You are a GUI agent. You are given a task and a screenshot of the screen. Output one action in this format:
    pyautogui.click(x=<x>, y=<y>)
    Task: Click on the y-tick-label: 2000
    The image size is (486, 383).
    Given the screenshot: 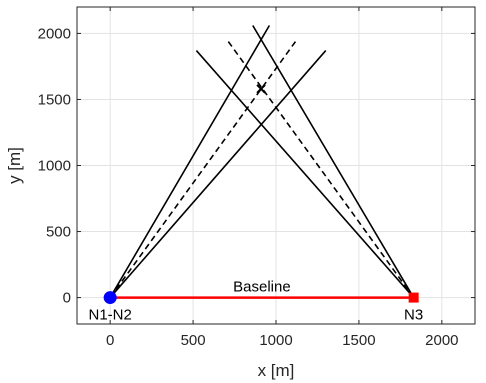 What is the action you would take?
    pyautogui.click(x=54, y=33)
    